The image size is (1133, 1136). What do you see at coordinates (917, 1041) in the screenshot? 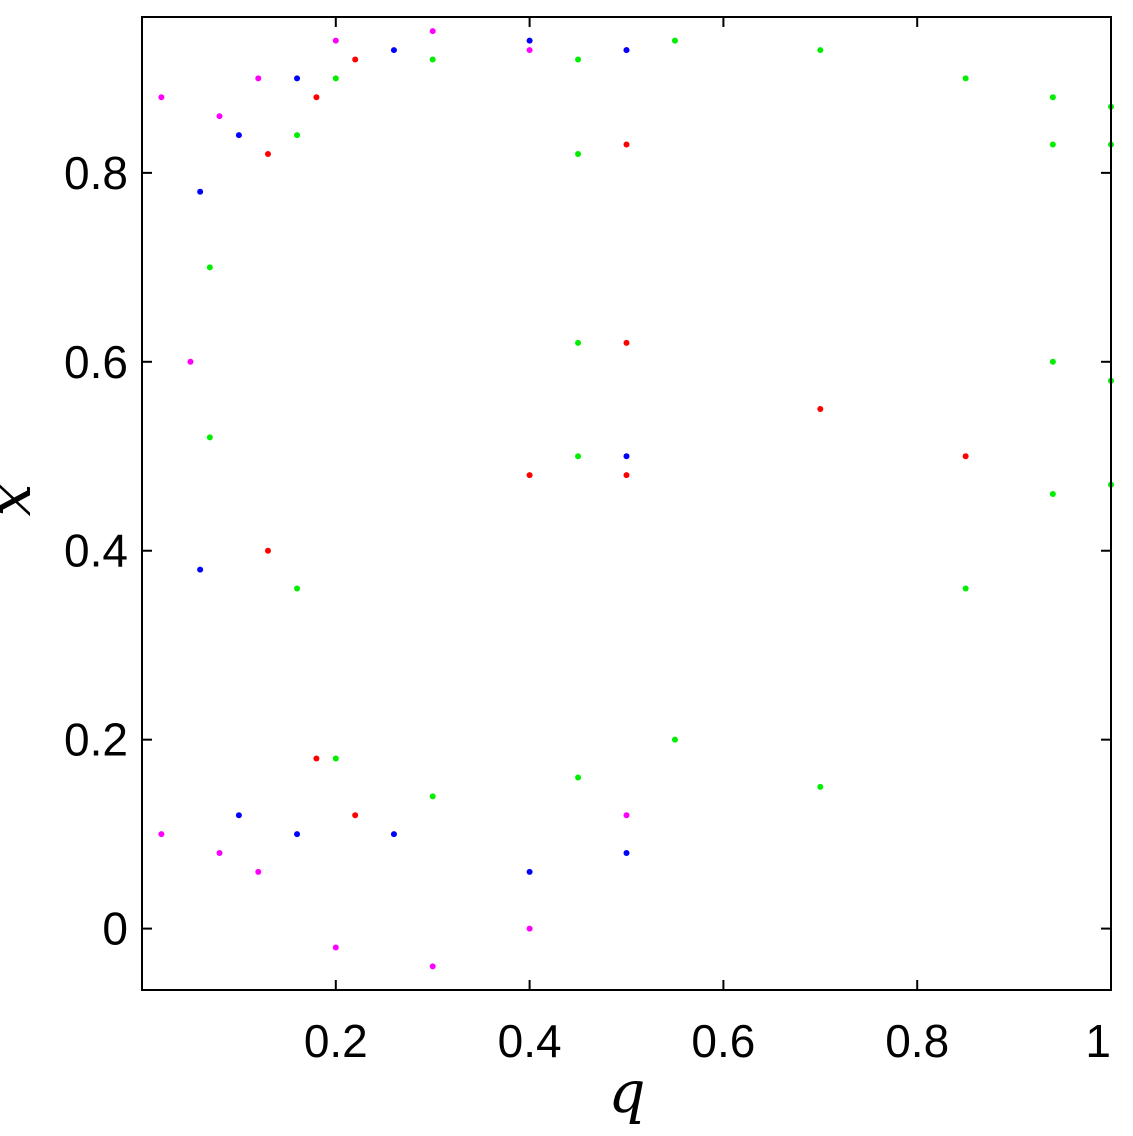
I see `x-tick-label: 0.8` at bounding box center [917, 1041].